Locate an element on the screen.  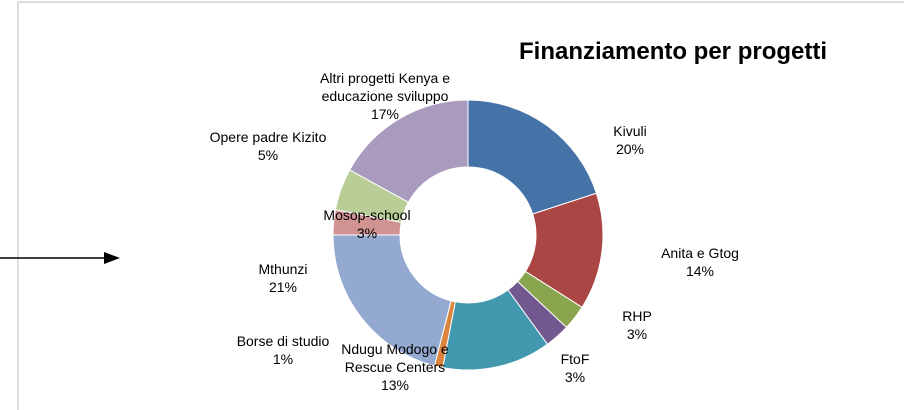
category-label: Kivuli is located at coordinates (630, 131).